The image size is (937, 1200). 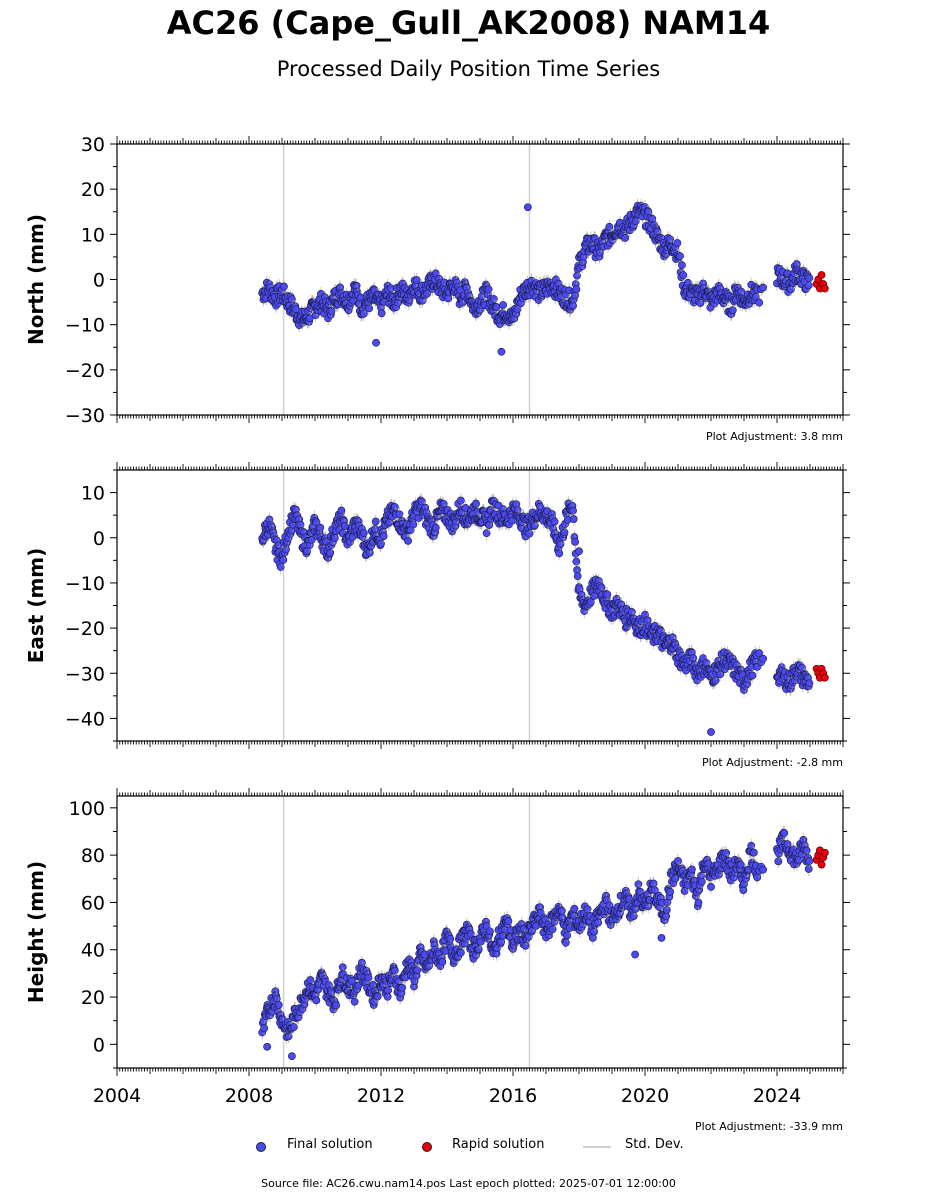 I want to click on plot-adjustment: Plot Adjustment: -2.8 mm, so click(x=772, y=762).